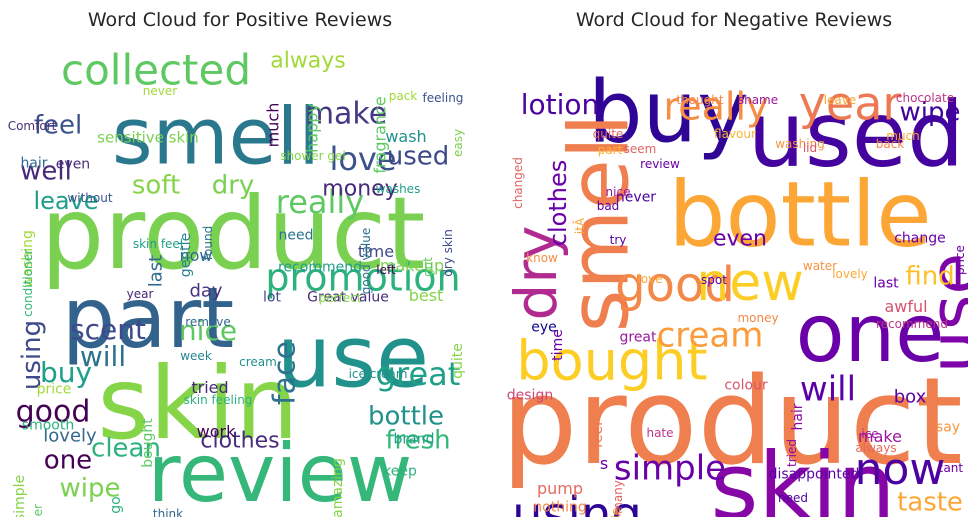  I want to click on word-keep: keep, so click(400, 472).